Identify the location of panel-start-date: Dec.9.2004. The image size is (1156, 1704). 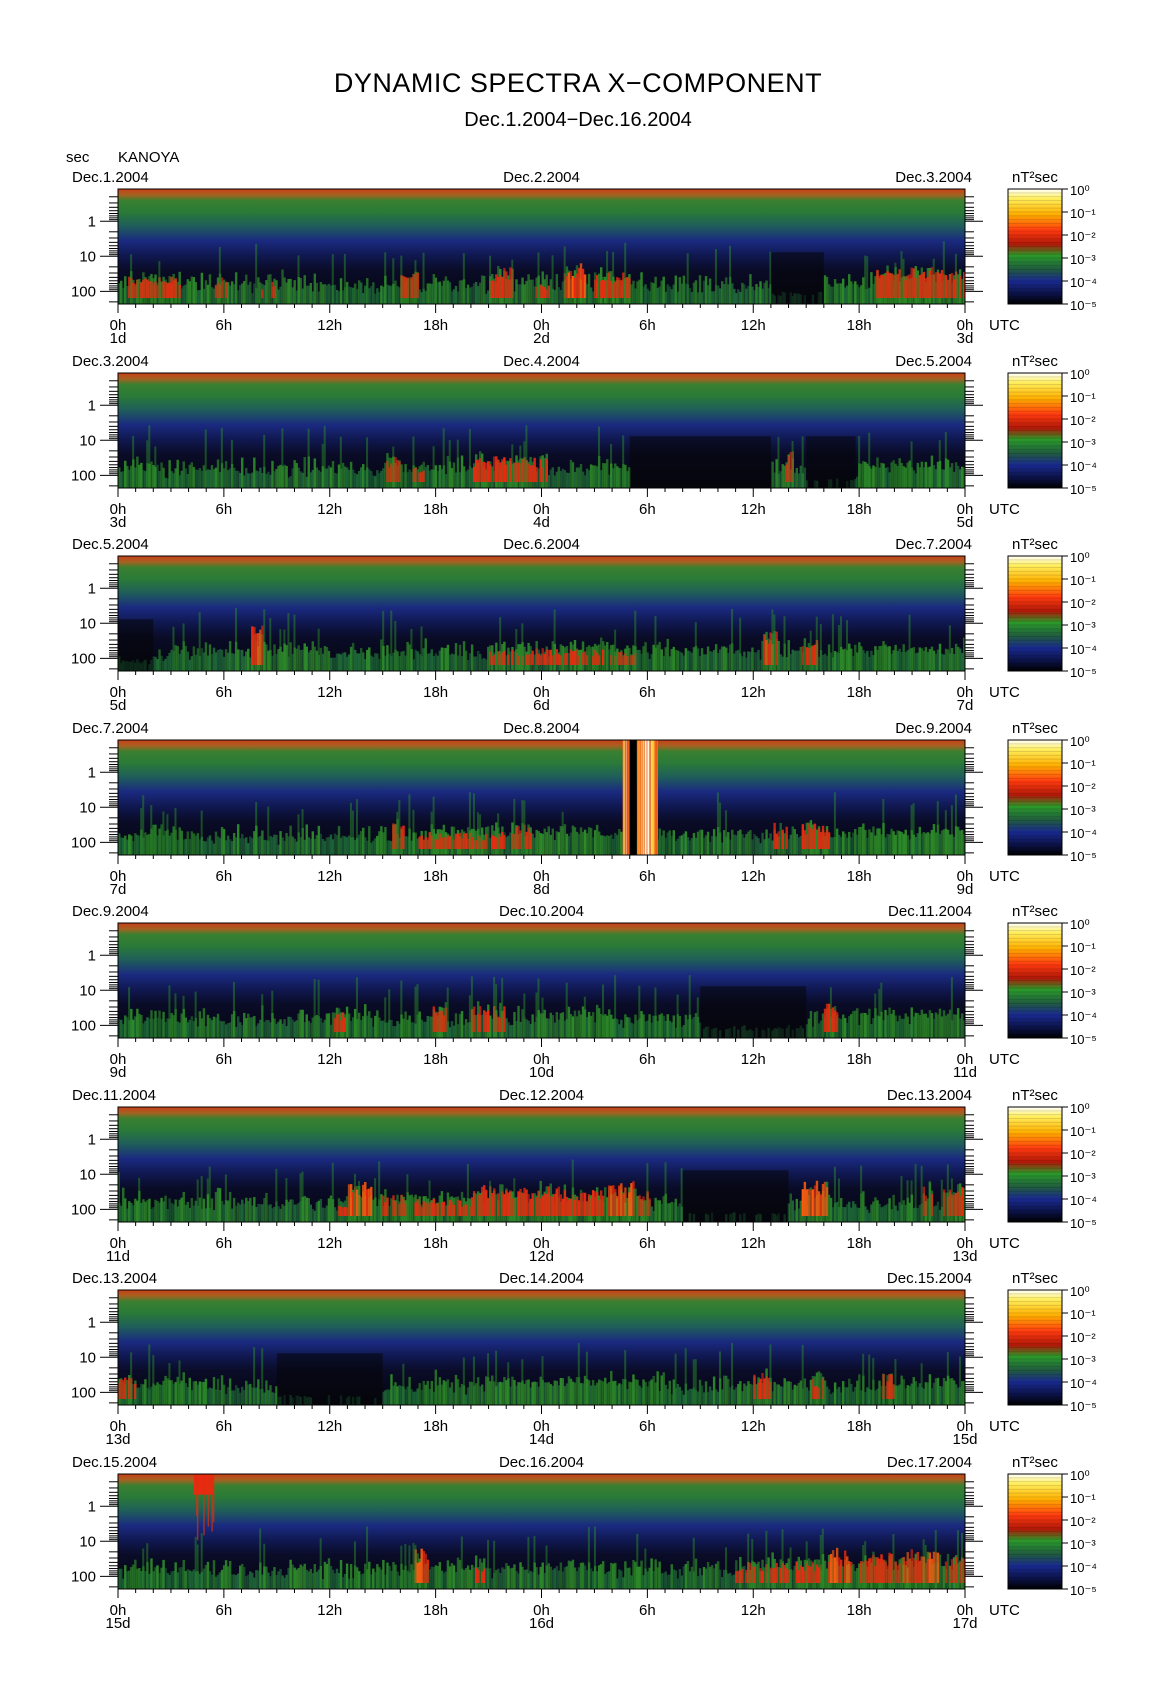
(110, 911).